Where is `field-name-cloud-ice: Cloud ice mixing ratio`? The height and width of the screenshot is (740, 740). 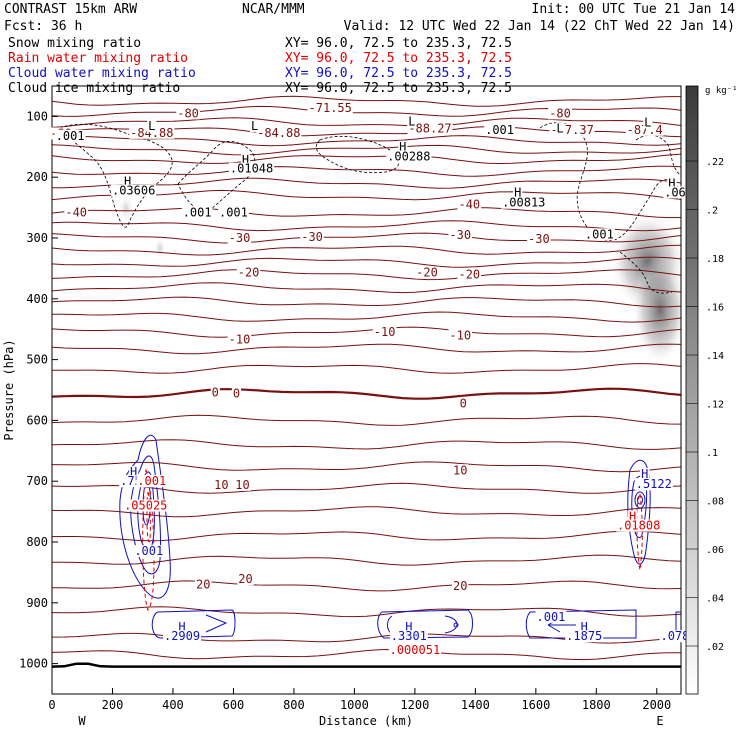 field-name-cloud-ice: Cloud ice mixing ratio is located at coordinates (94, 88).